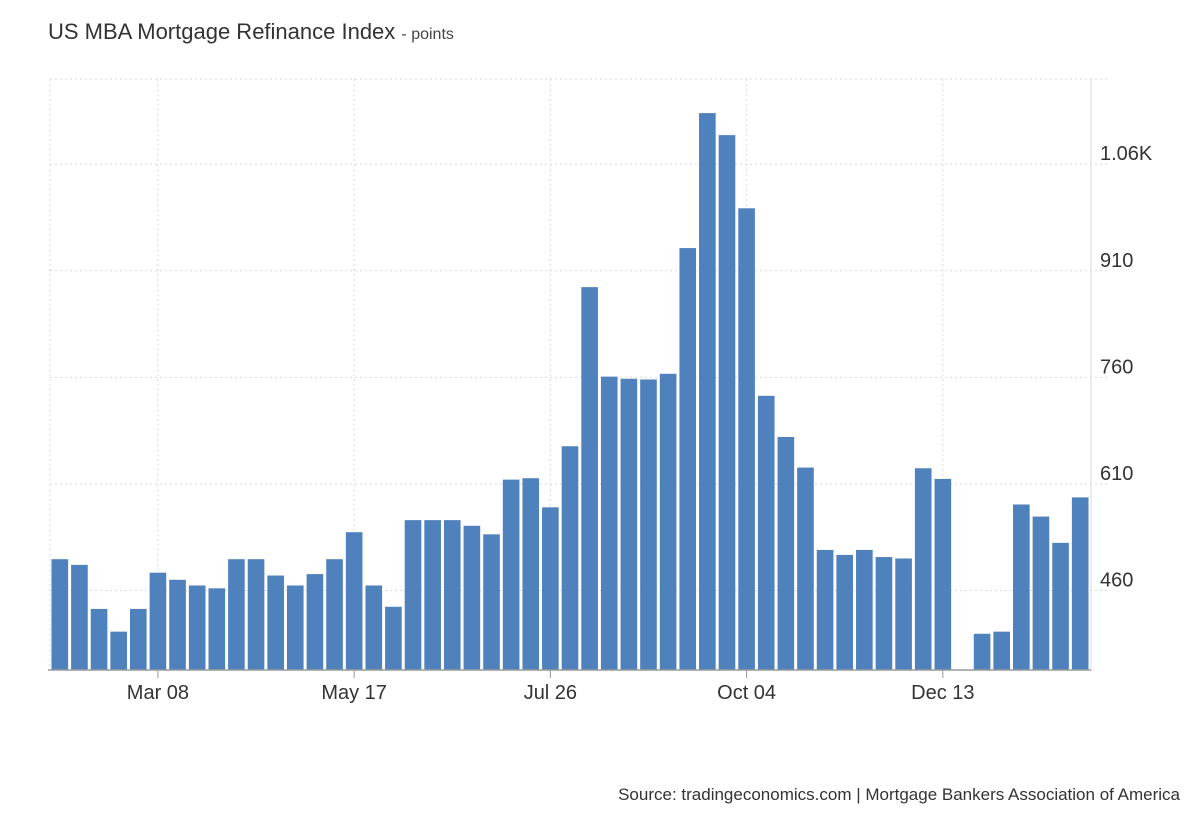 The image size is (1200, 820). I want to click on y-tick-label: 910, so click(1116, 261).